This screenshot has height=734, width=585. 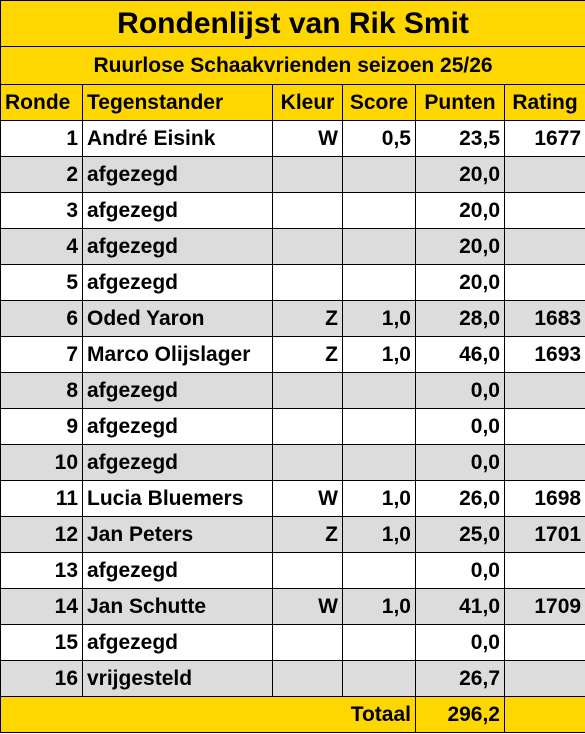 I want to click on table-row: 15 afgezegd 0,0, so click(x=292, y=642).